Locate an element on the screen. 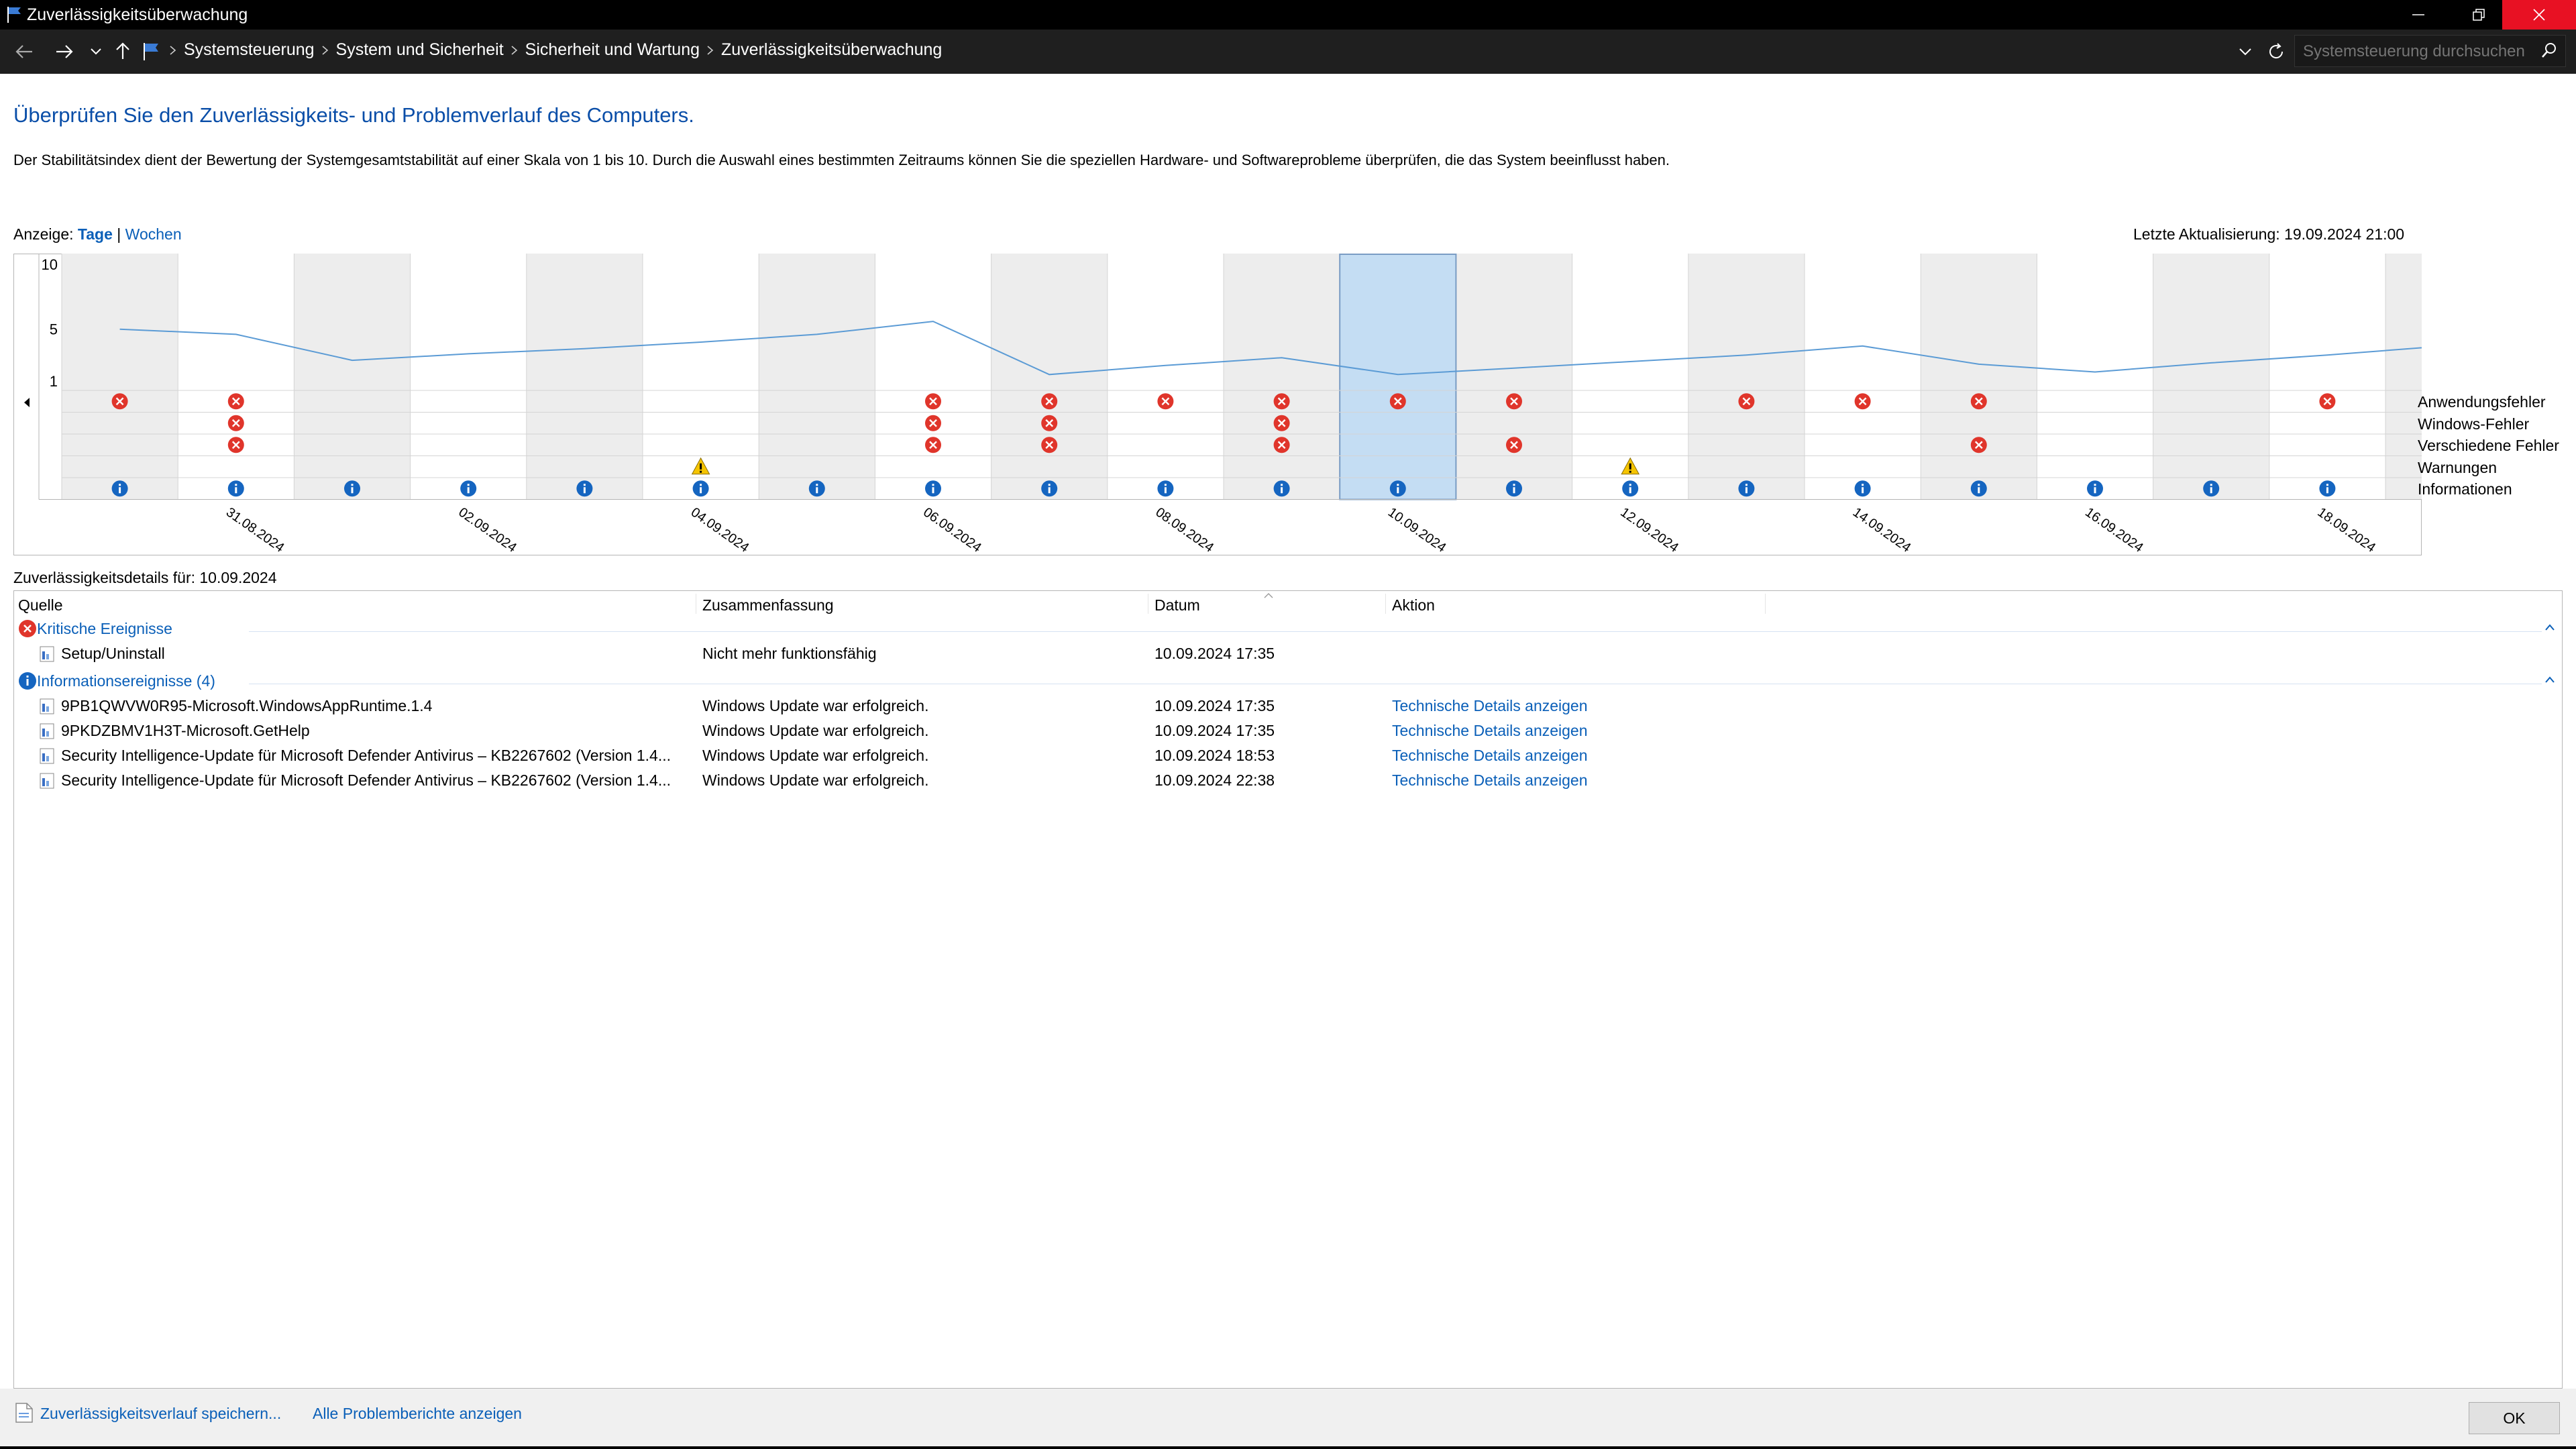 The height and width of the screenshot is (1449, 2576). y-tick-label: 5 is located at coordinates (54, 329).